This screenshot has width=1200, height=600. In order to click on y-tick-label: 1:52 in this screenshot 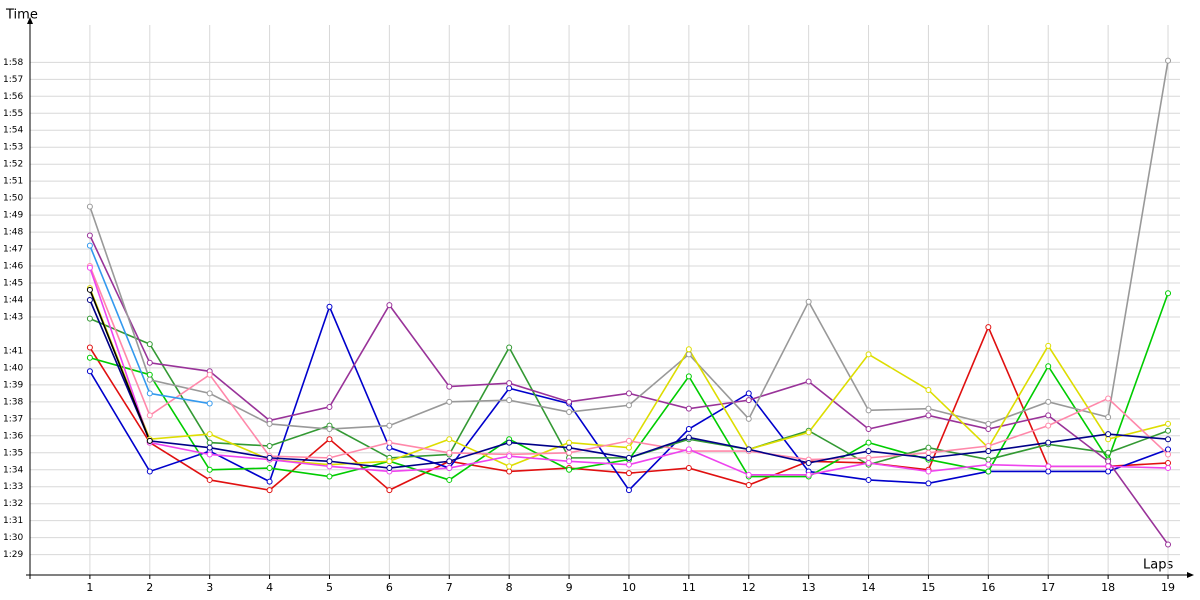, I will do `click(13, 165)`.